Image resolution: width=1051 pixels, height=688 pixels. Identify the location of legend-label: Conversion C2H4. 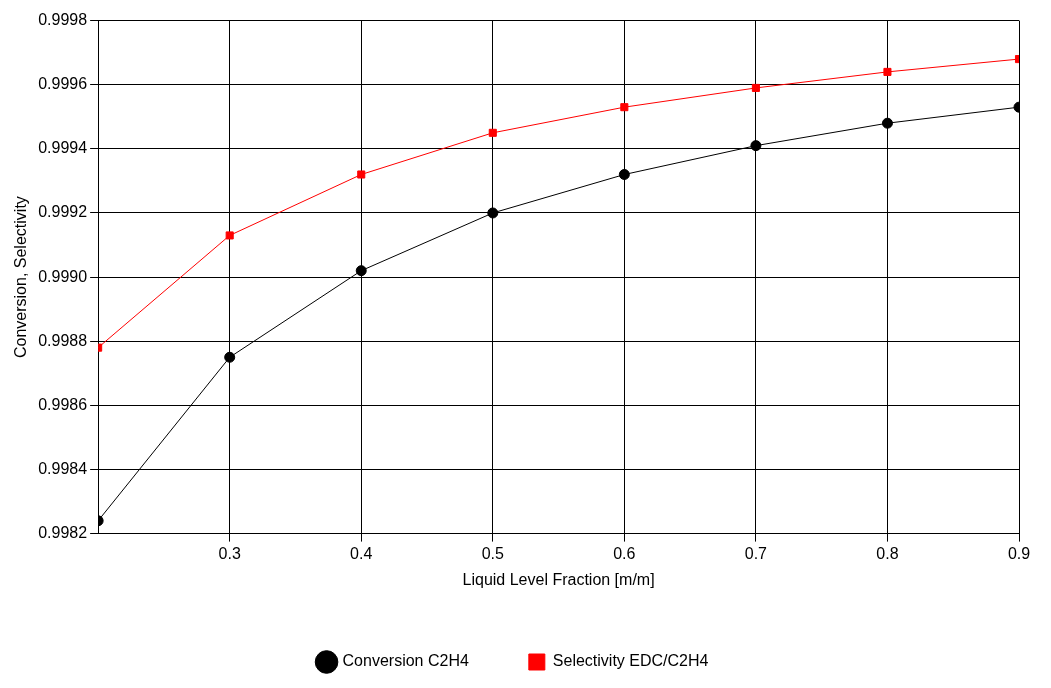
(405, 661).